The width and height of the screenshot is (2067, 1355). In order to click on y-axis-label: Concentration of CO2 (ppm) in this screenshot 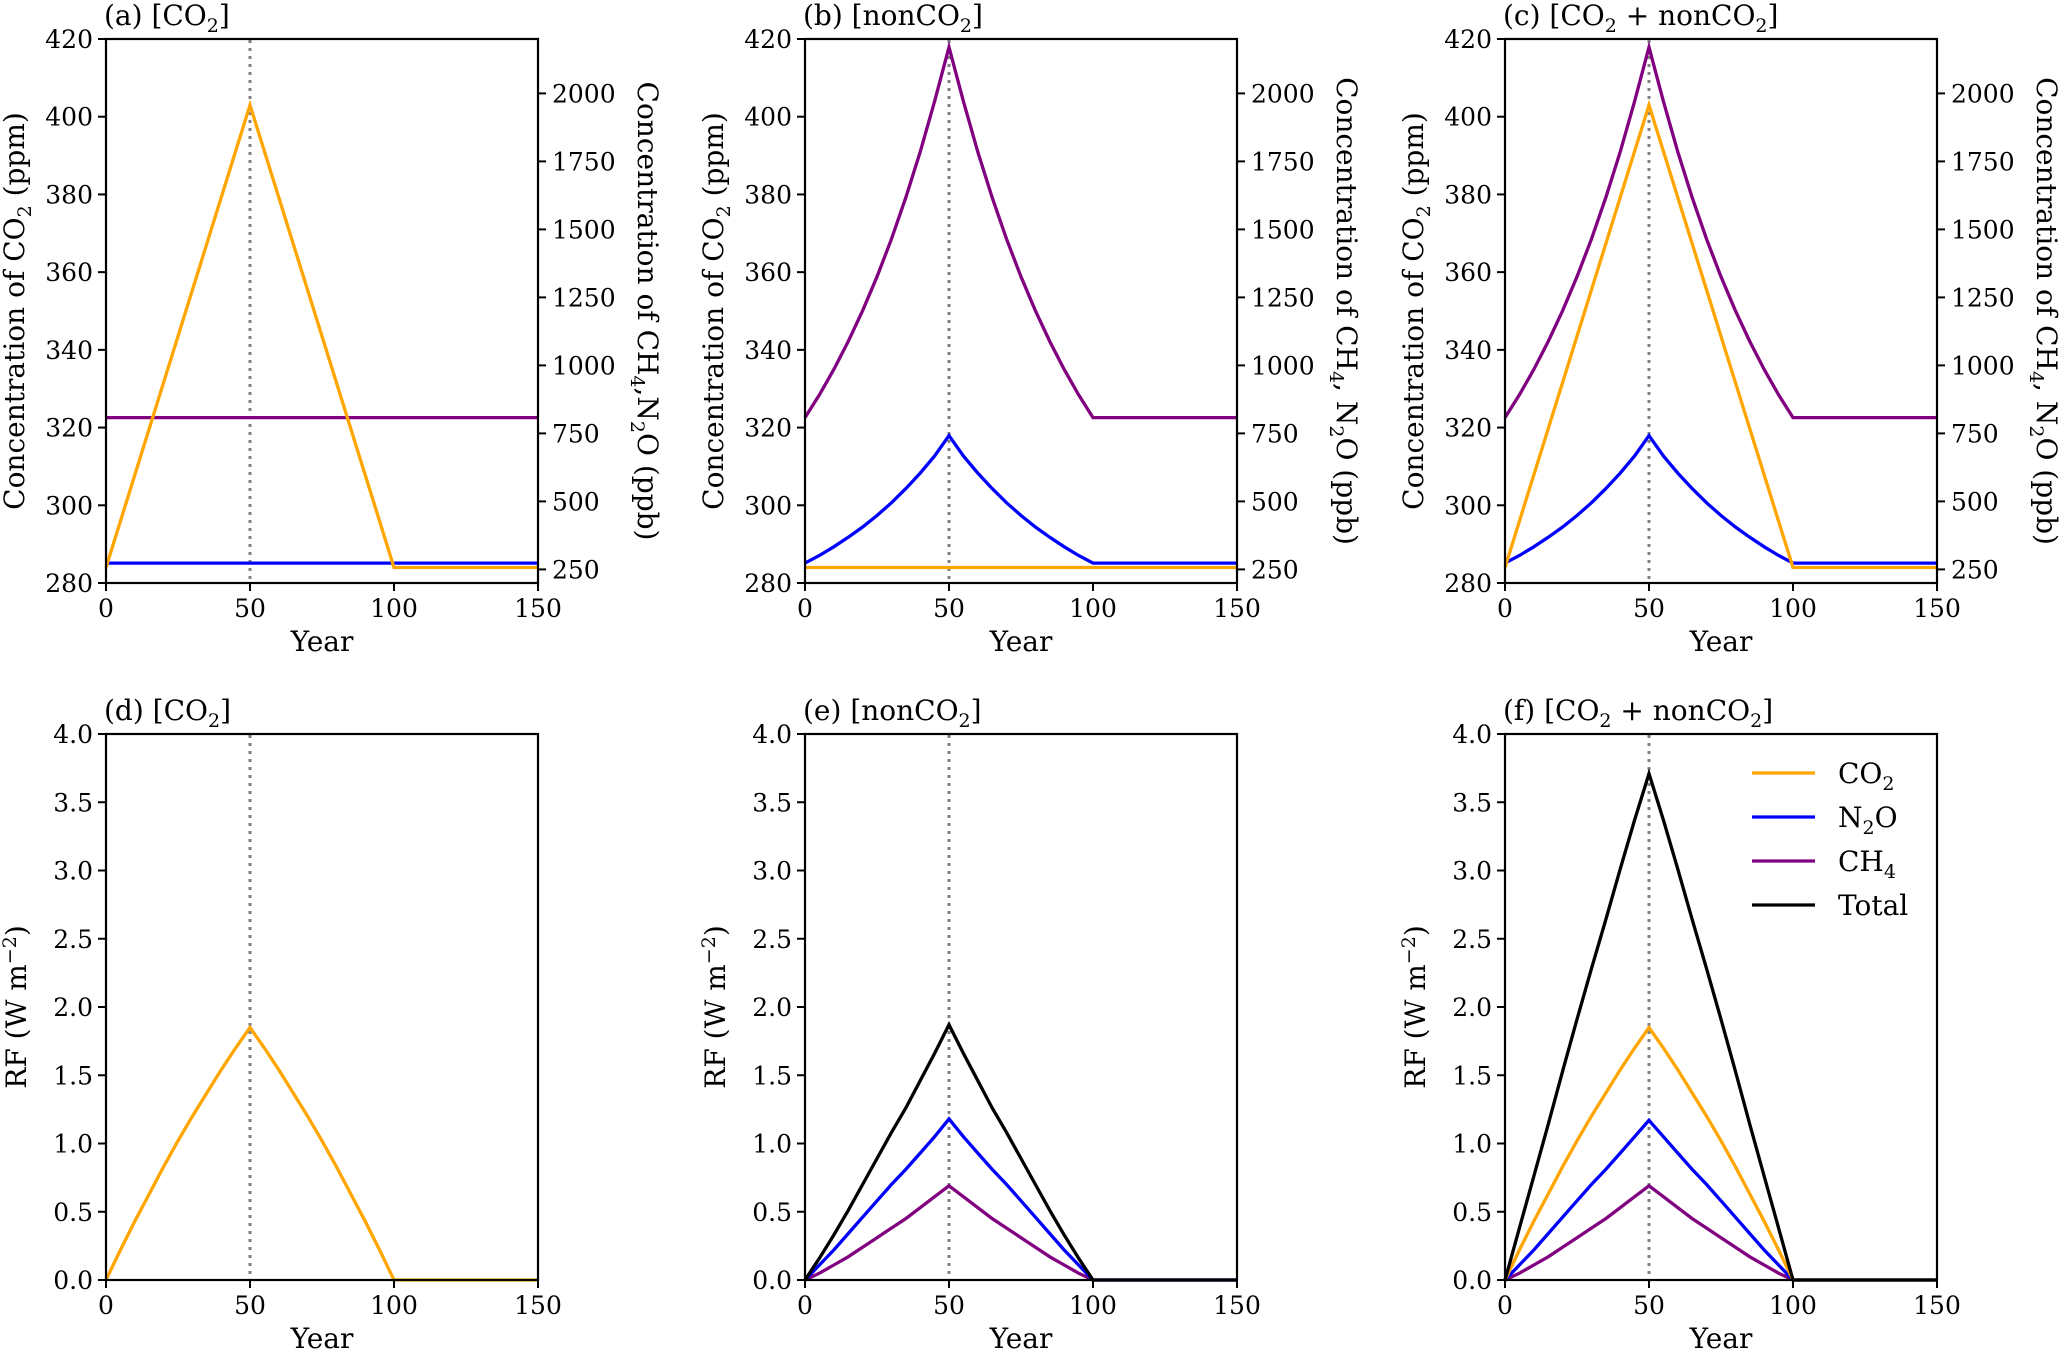, I will do `click(716, 311)`.